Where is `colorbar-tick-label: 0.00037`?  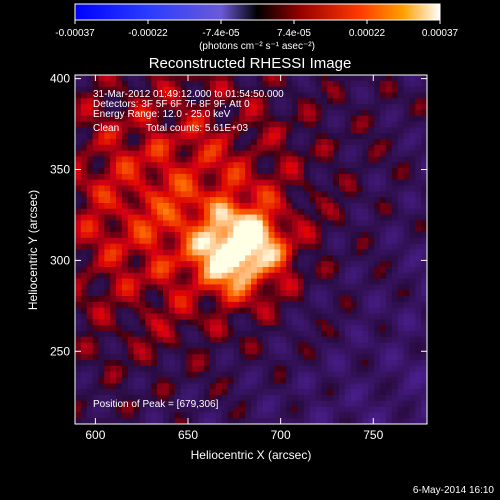
colorbar-tick-label: 0.00037 is located at coordinates (440, 33).